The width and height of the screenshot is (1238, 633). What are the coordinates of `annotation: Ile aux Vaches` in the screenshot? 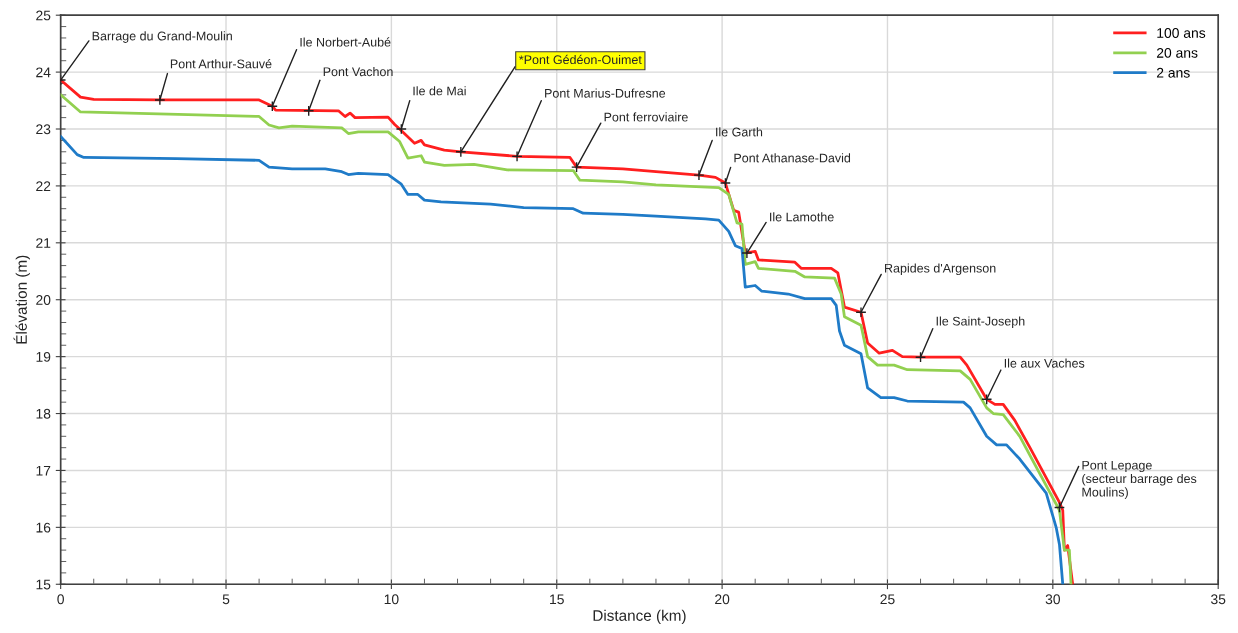 It's located at (1044, 363).